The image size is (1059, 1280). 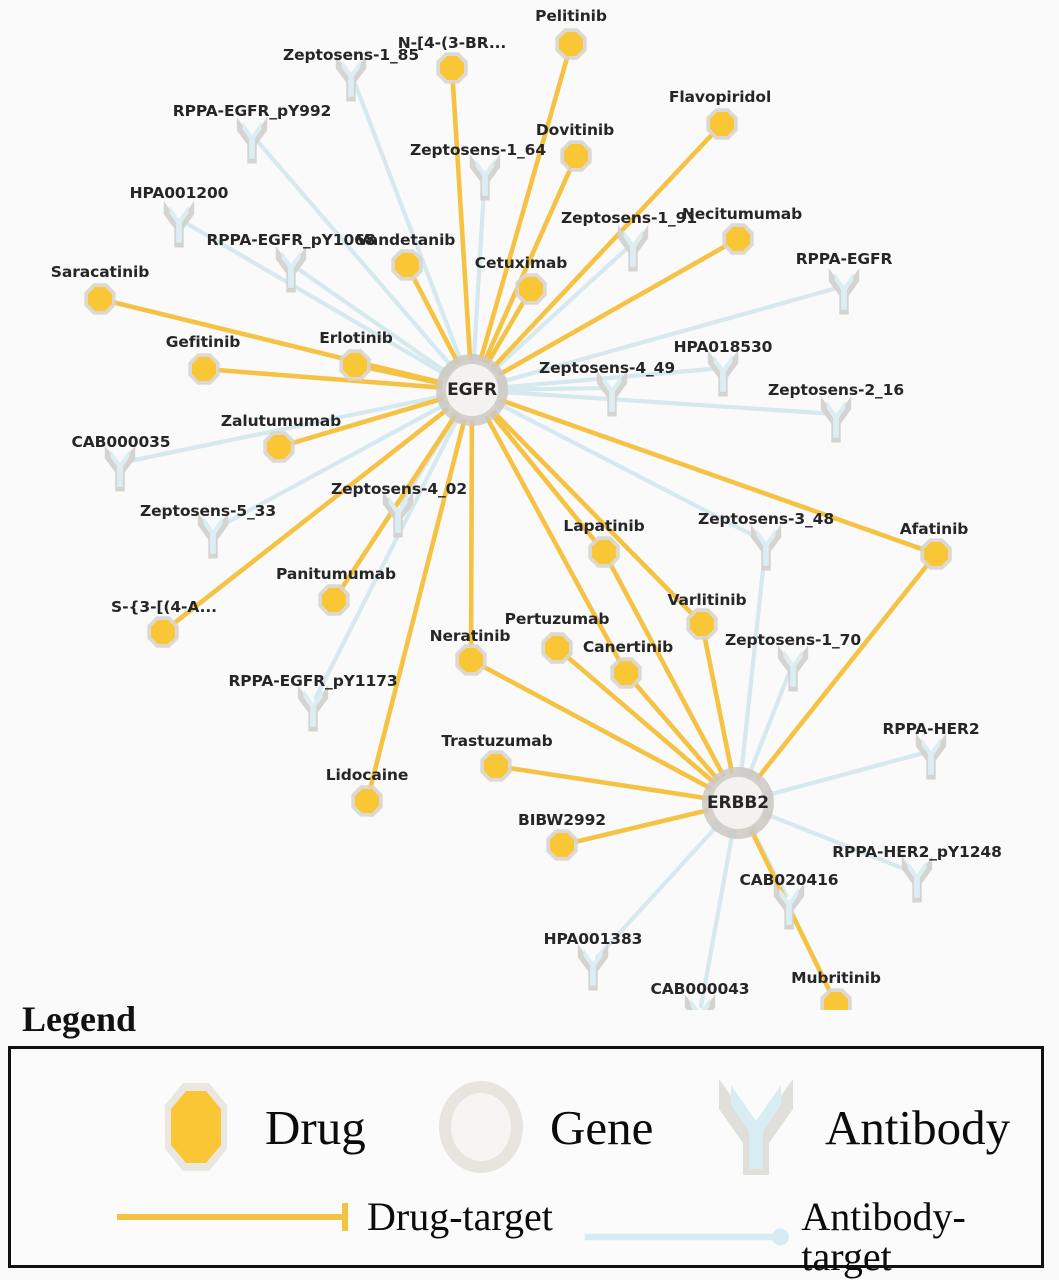 I want to click on legend-label-antibody: Antibody, so click(x=918, y=1127).